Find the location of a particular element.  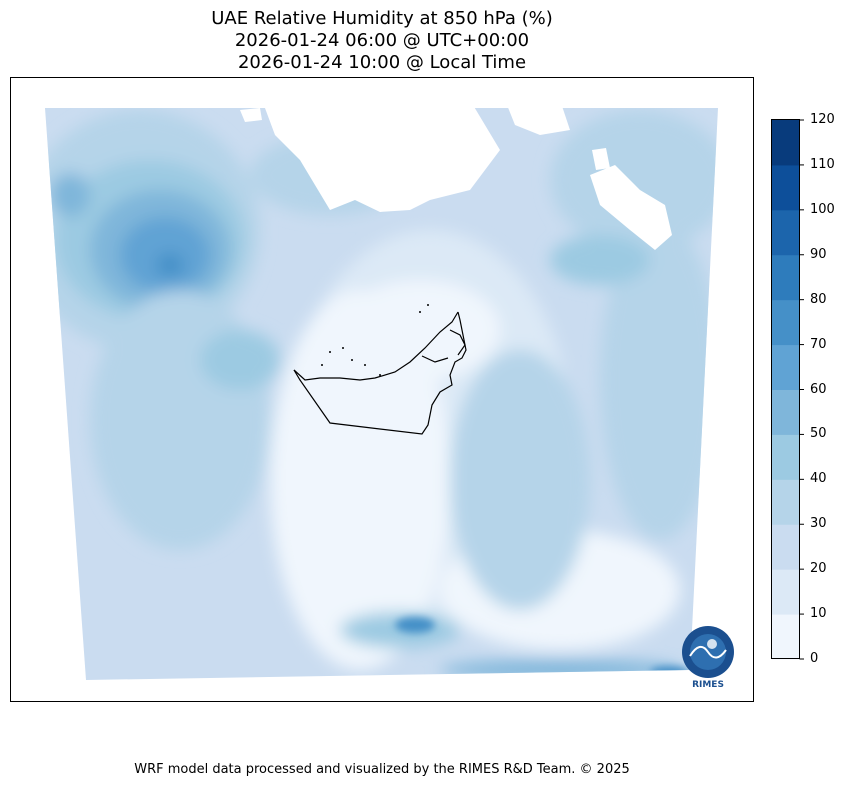

colorbar-tick-label: 110 is located at coordinates (822, 164).